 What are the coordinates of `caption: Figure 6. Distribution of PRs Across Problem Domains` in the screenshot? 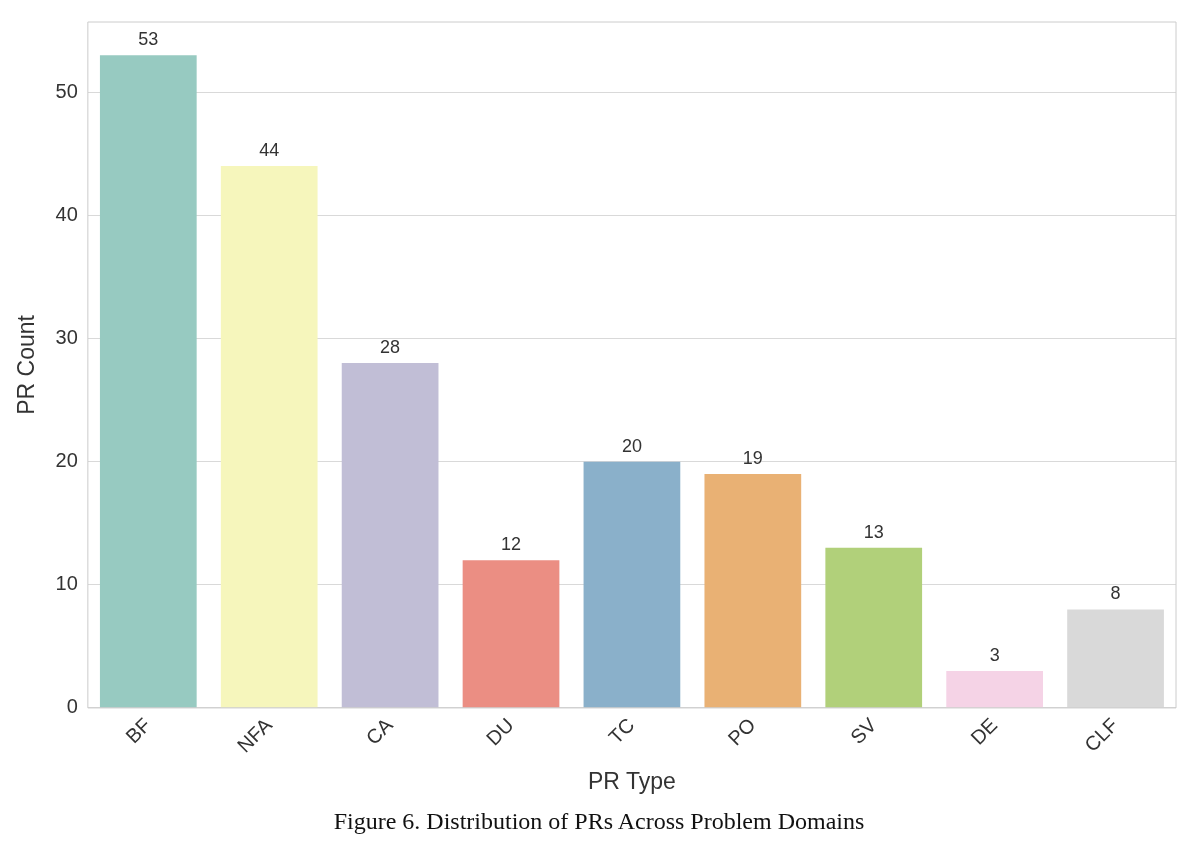 It's located at (599, 821).